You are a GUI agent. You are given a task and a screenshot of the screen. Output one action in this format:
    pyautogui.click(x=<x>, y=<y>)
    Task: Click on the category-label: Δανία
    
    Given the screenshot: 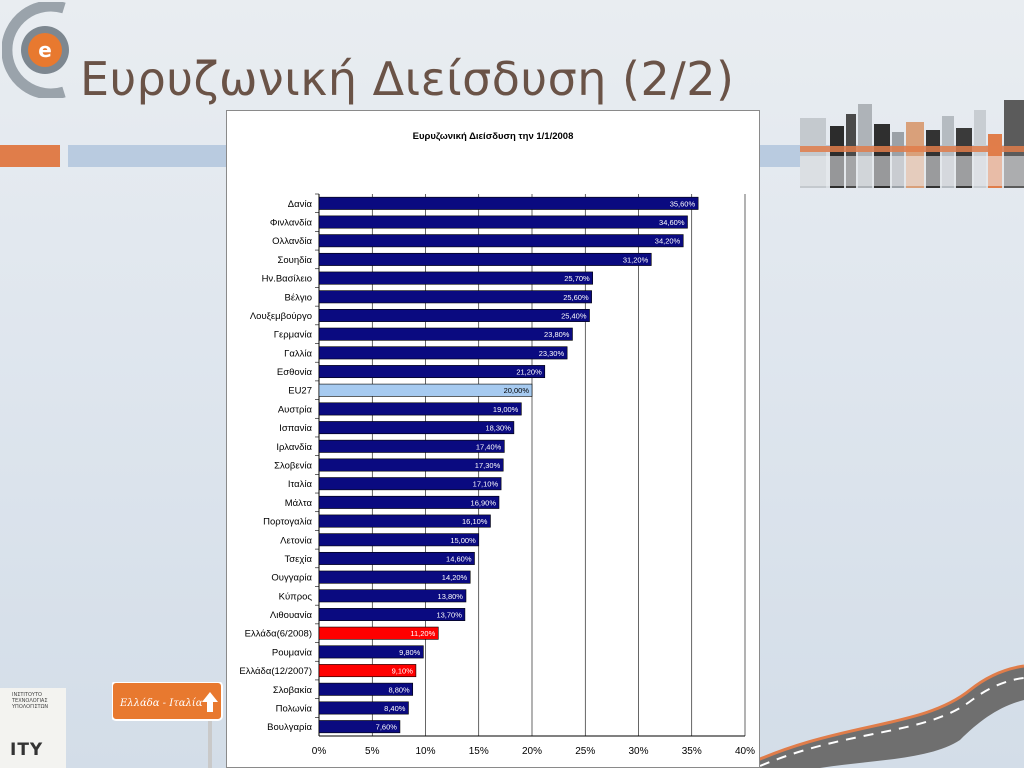 What is the action you would take?
    pyautogui.click(x=300, y=204)
    